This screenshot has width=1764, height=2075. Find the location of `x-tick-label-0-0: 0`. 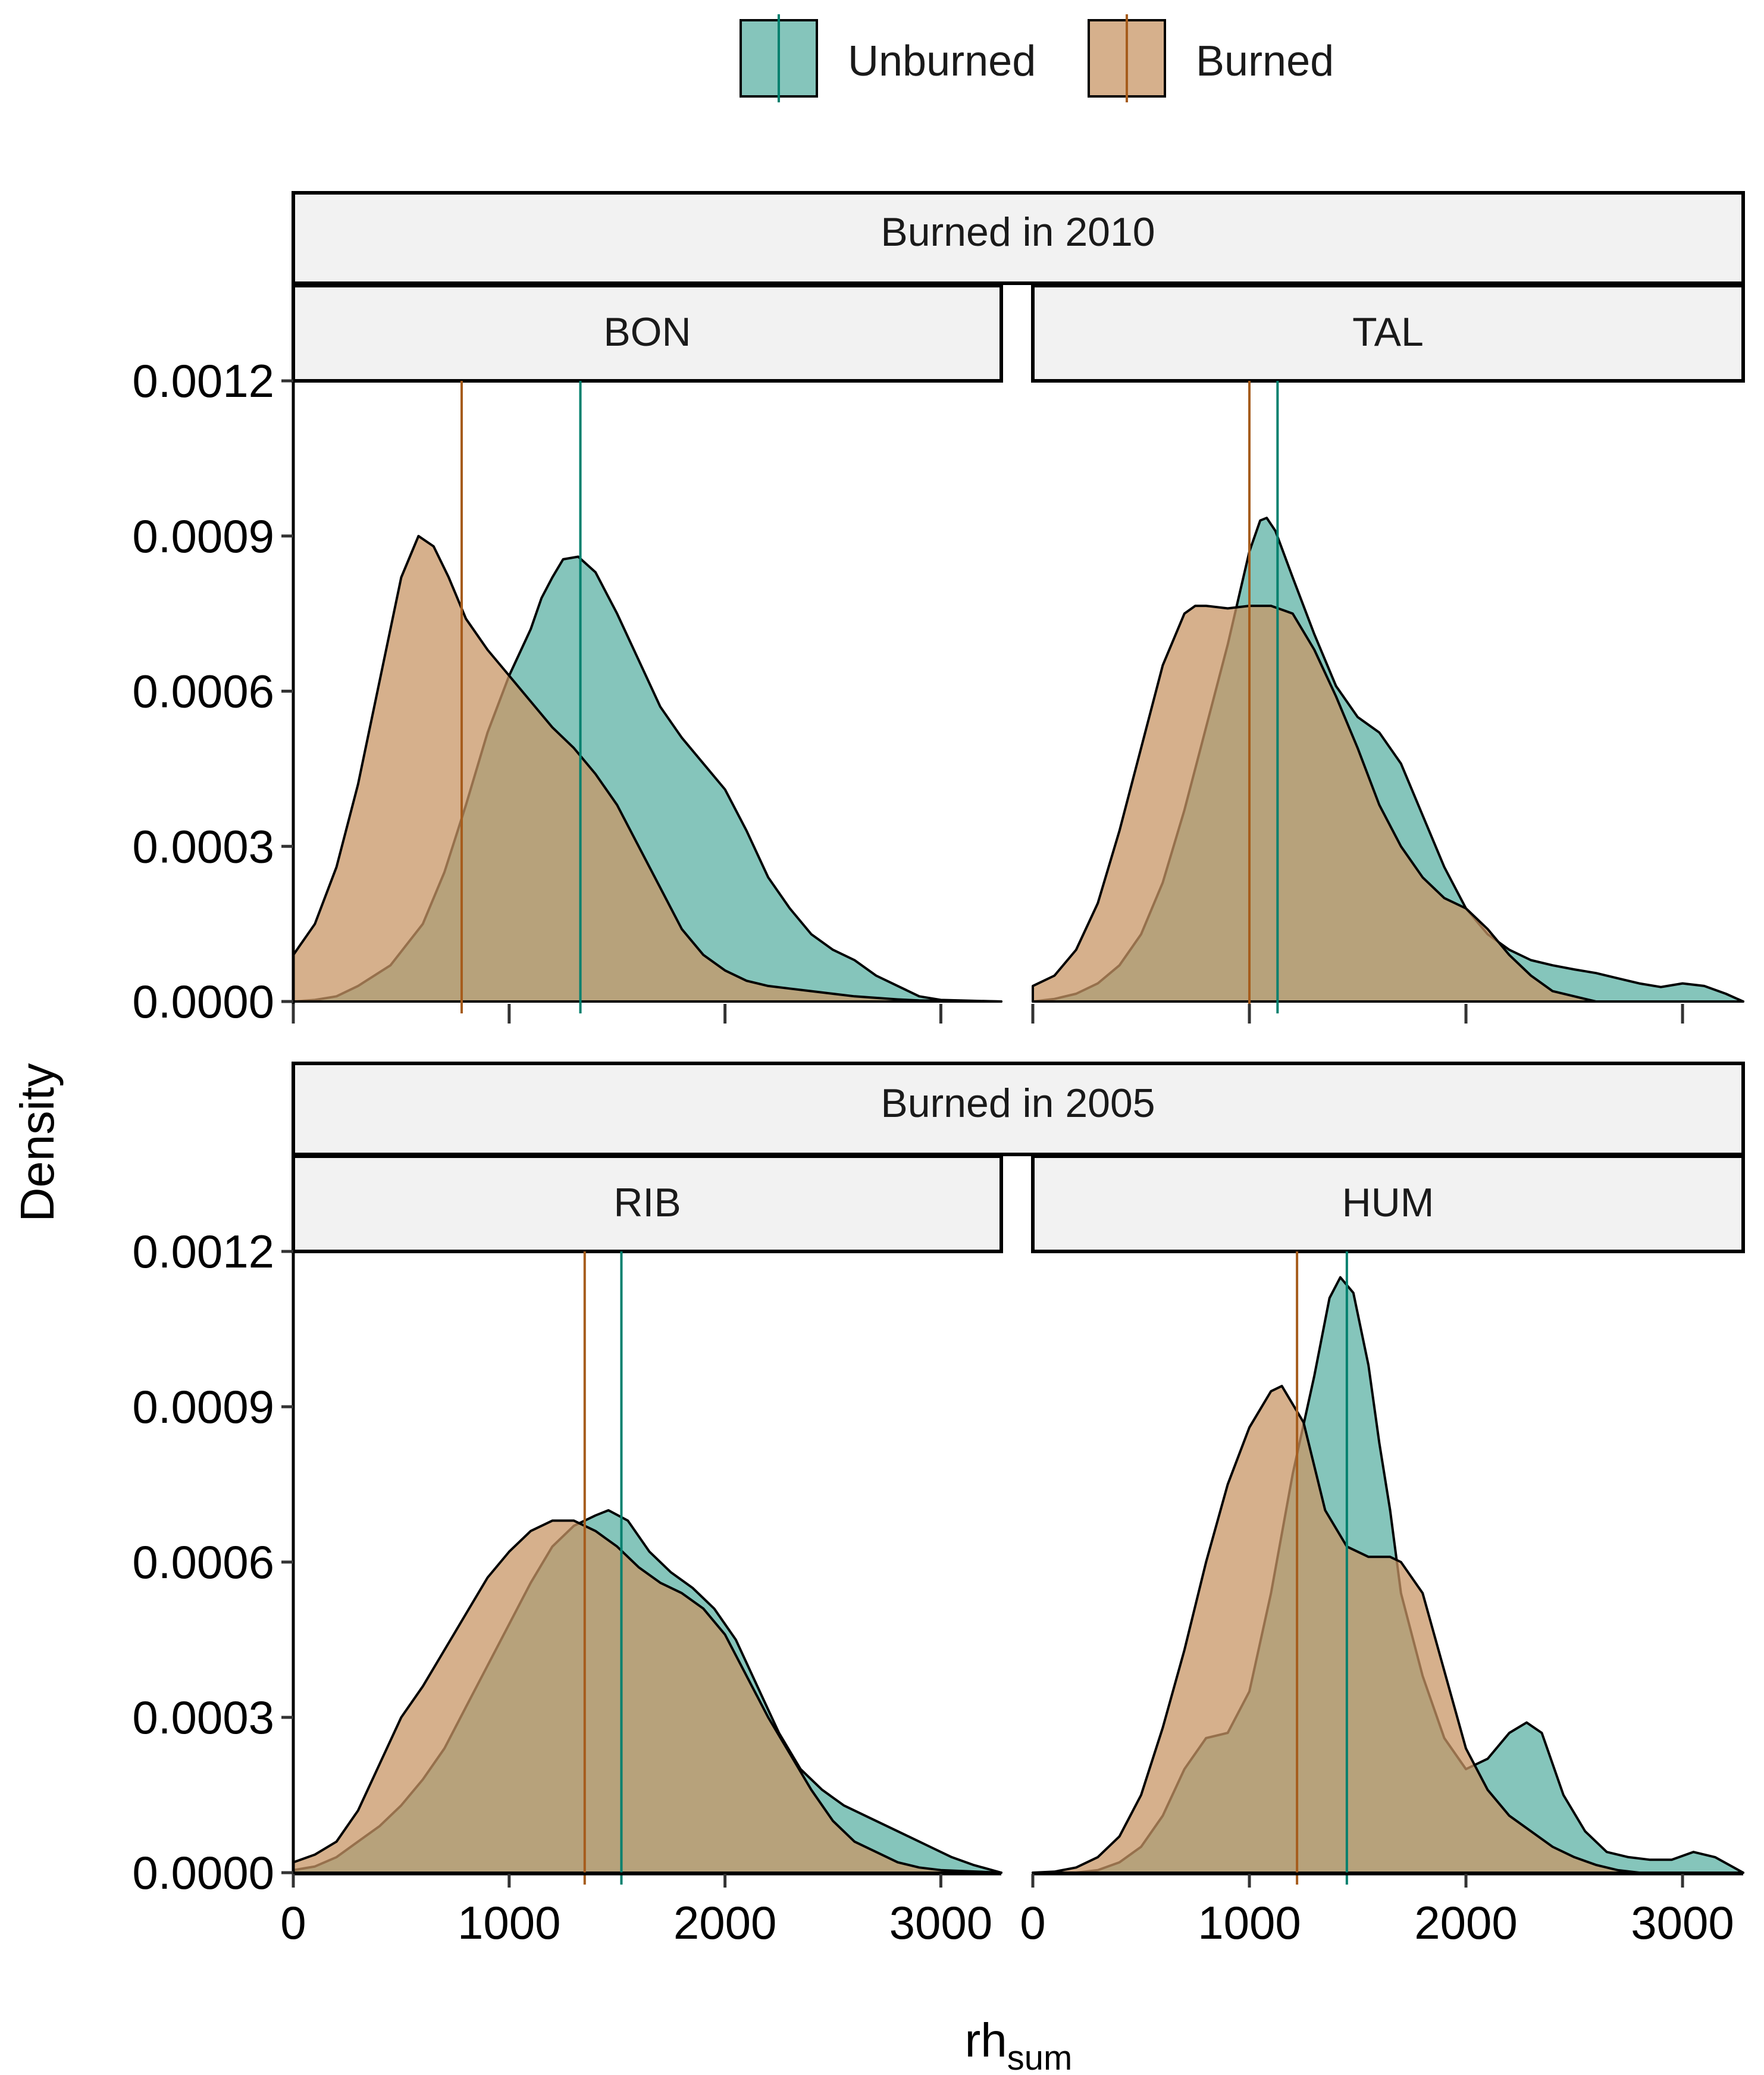

x-tick-label-0-0: 0 is located at coordinates (293, 1923).